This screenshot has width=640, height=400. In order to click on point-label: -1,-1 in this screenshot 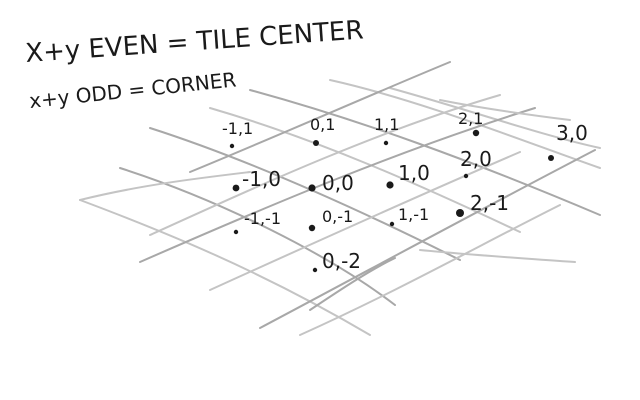, I will do `click(262, 218)`.